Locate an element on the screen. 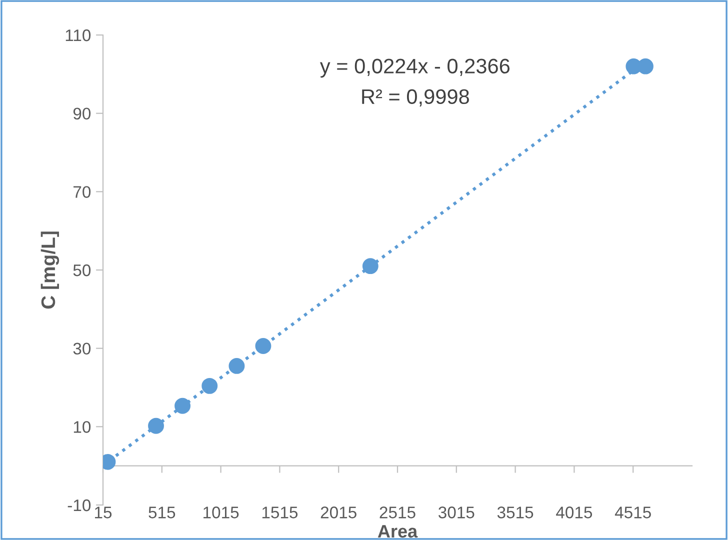 The image size is (728, 540). x-tick-label: 1015 is located at coordinates (221, 512).